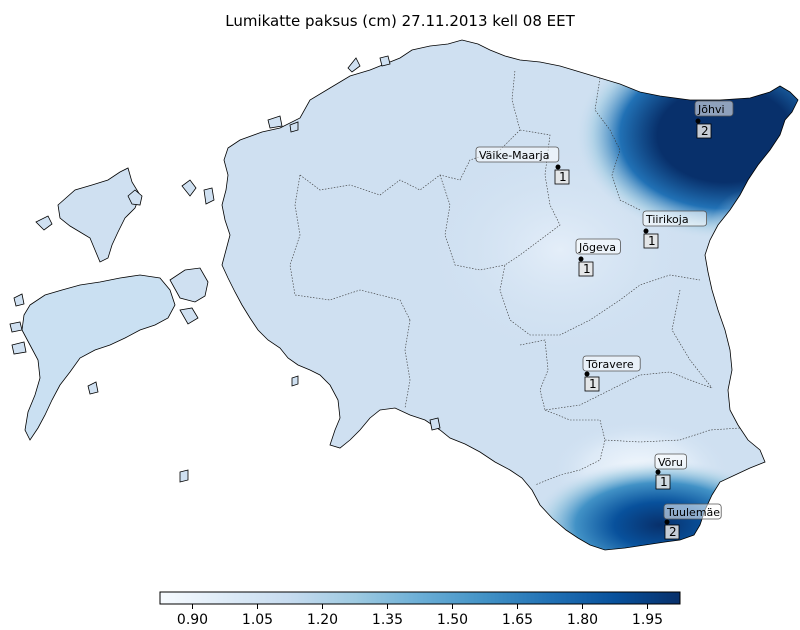  What do you see at coordinates (582, 620) in the screenshot?
I see `colorbar-tick-label: 1.80` at bounding box center [582, 620].